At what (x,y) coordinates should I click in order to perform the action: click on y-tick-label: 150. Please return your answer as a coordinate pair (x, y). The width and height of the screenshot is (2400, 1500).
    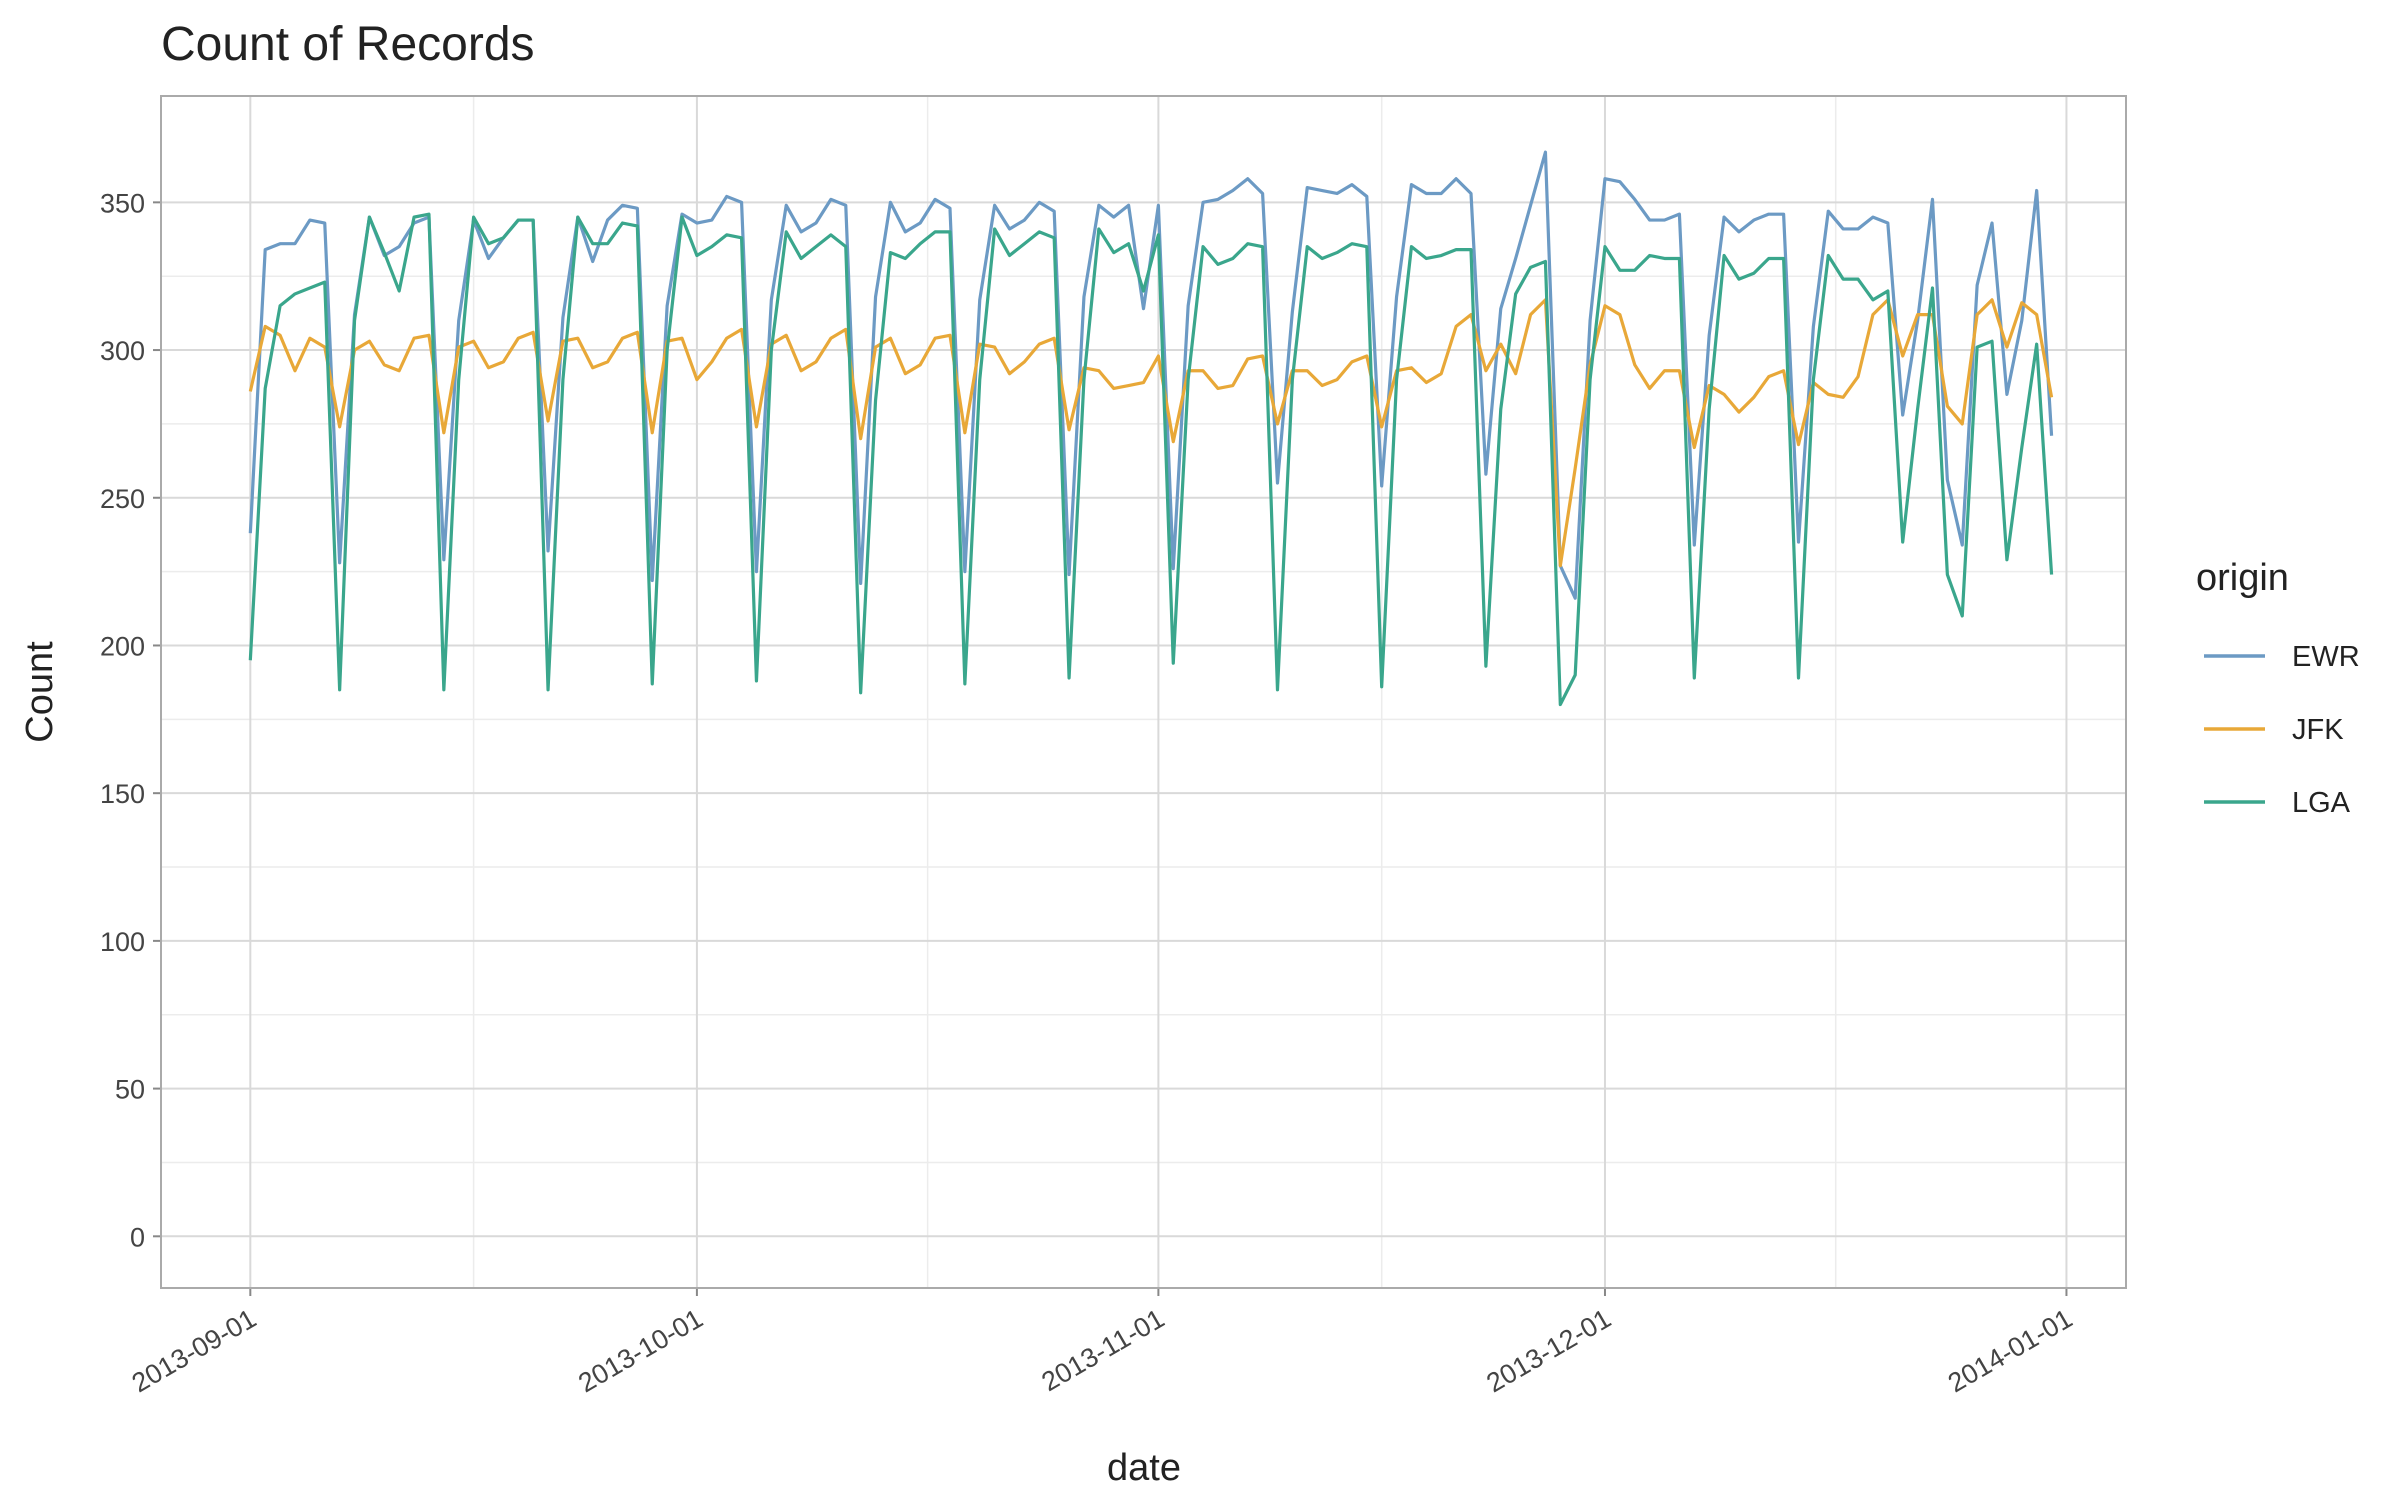
    Looking at the image, I should click on (122, 794).